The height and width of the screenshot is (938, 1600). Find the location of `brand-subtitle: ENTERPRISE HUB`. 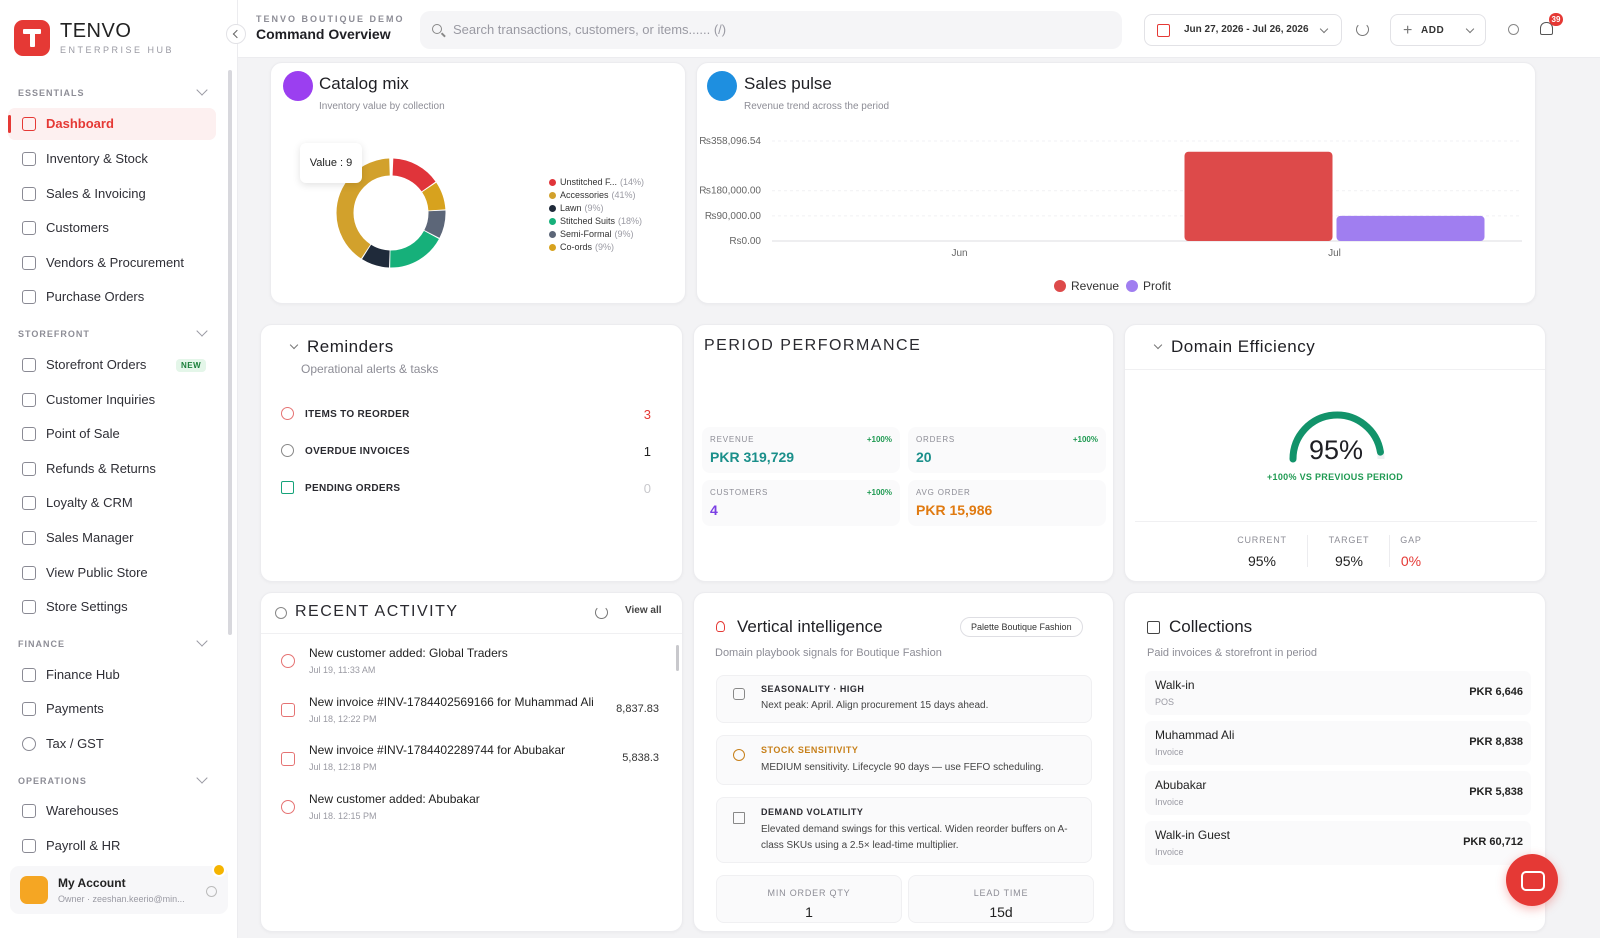

brand-subtitle: ENTERPRISE HUB is located at coordinates (117, 50).